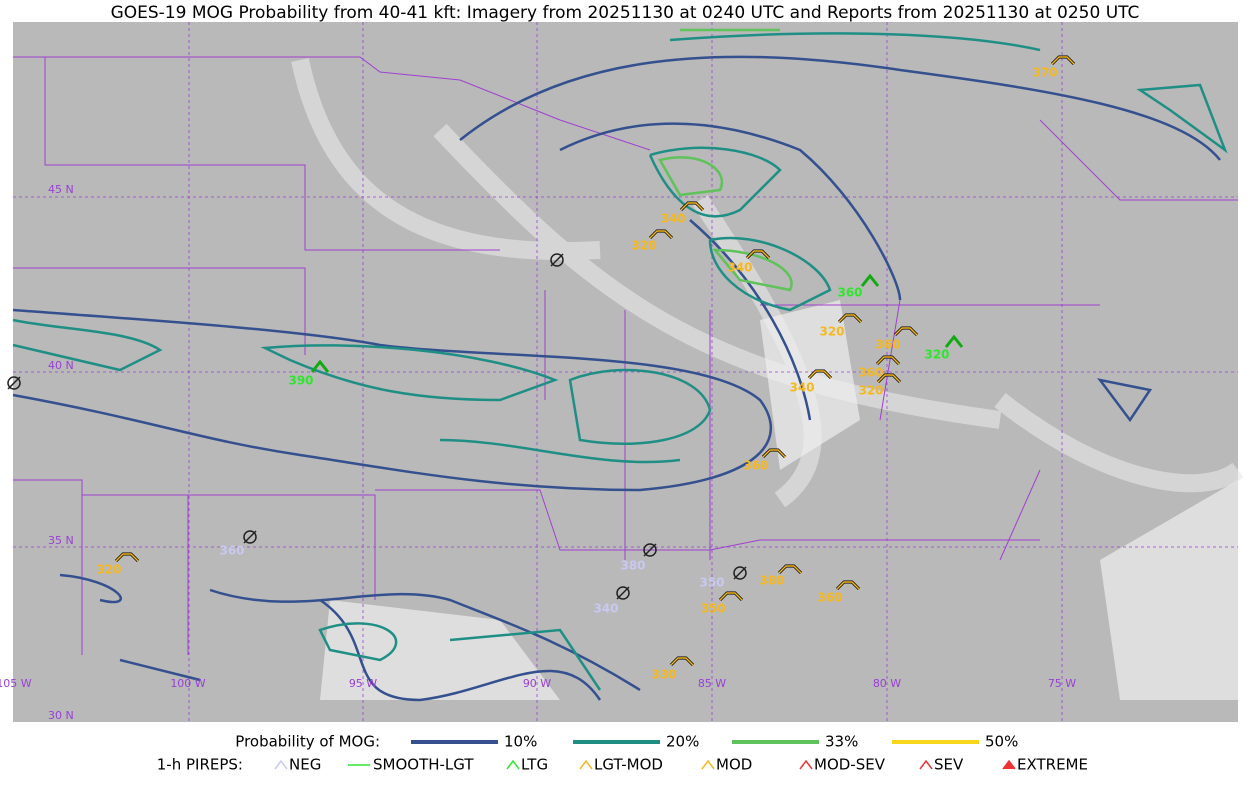 The height and width of the screenshot is (786, 1250). Describe the element at coordinates (200, 765) in the screenshot. I see `legend-title: 1-h PIREPS:` at that location.